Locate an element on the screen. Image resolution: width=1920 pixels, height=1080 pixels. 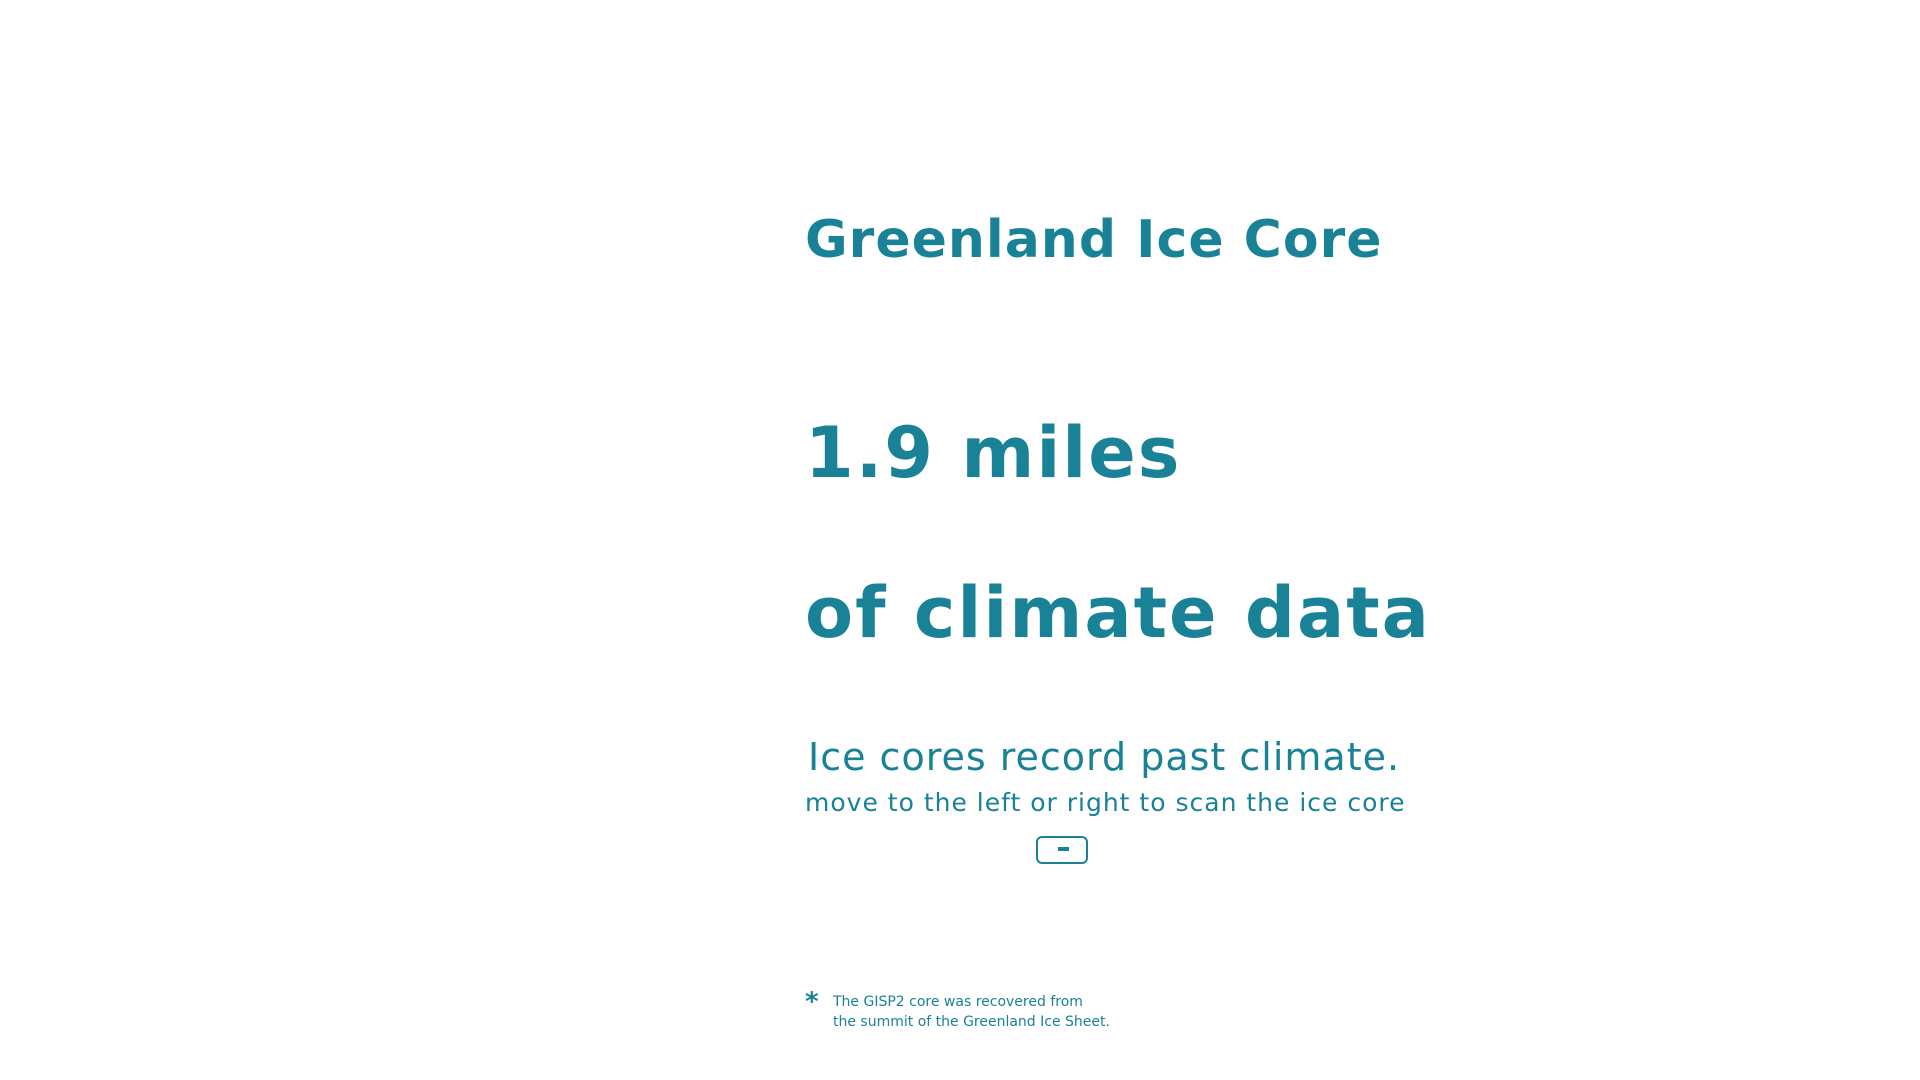
scan-slider-handle is located at coordinates (1062, 850).